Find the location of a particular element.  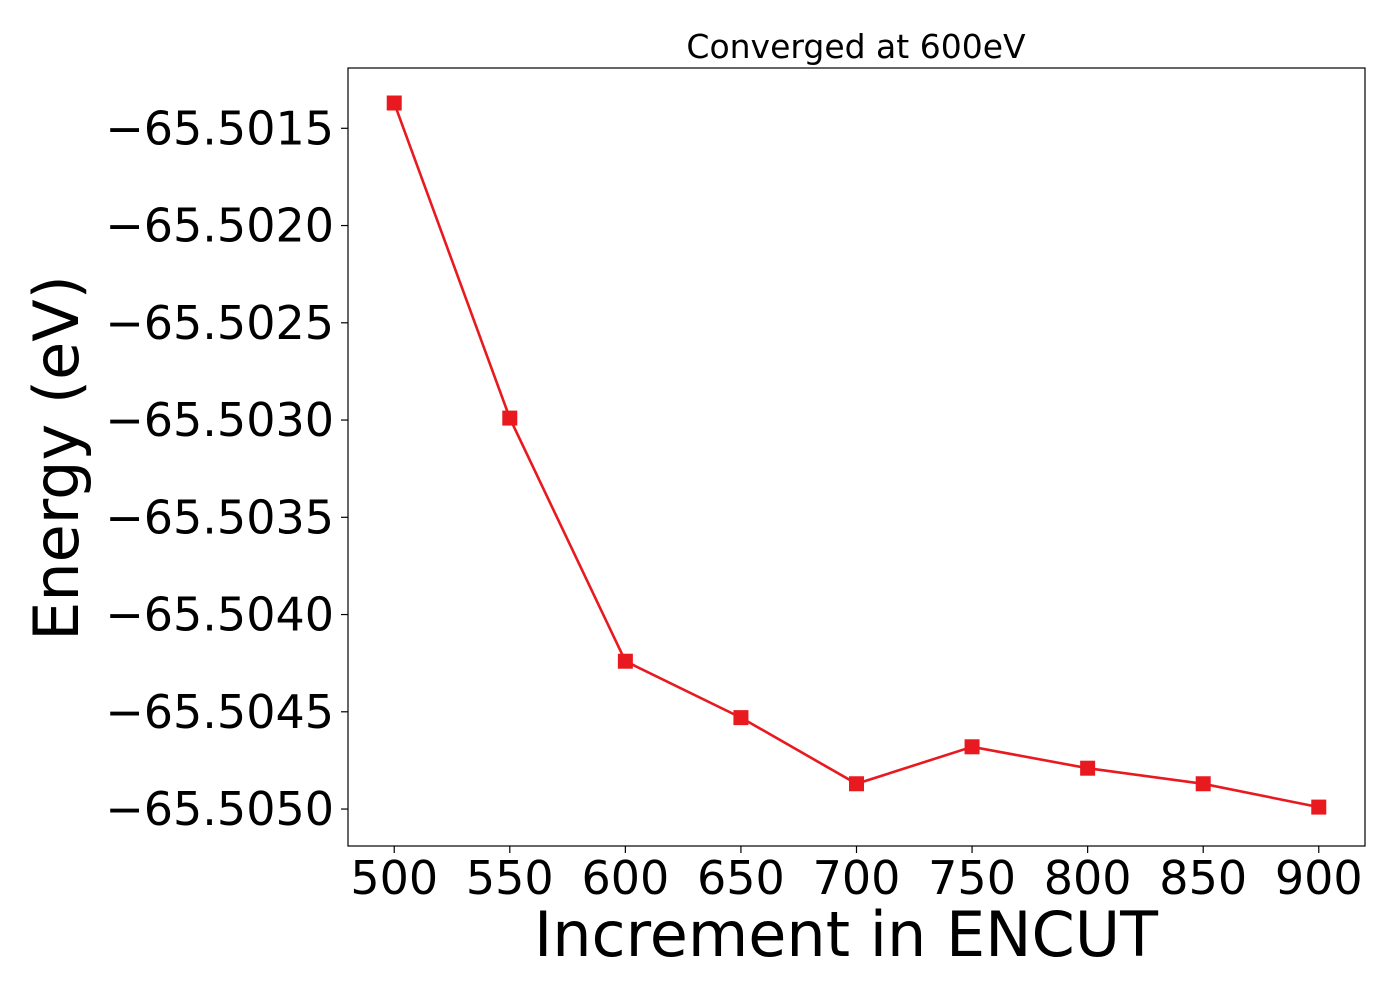

y-tick-label: −65.5025 is located at coordinates (219, 323).